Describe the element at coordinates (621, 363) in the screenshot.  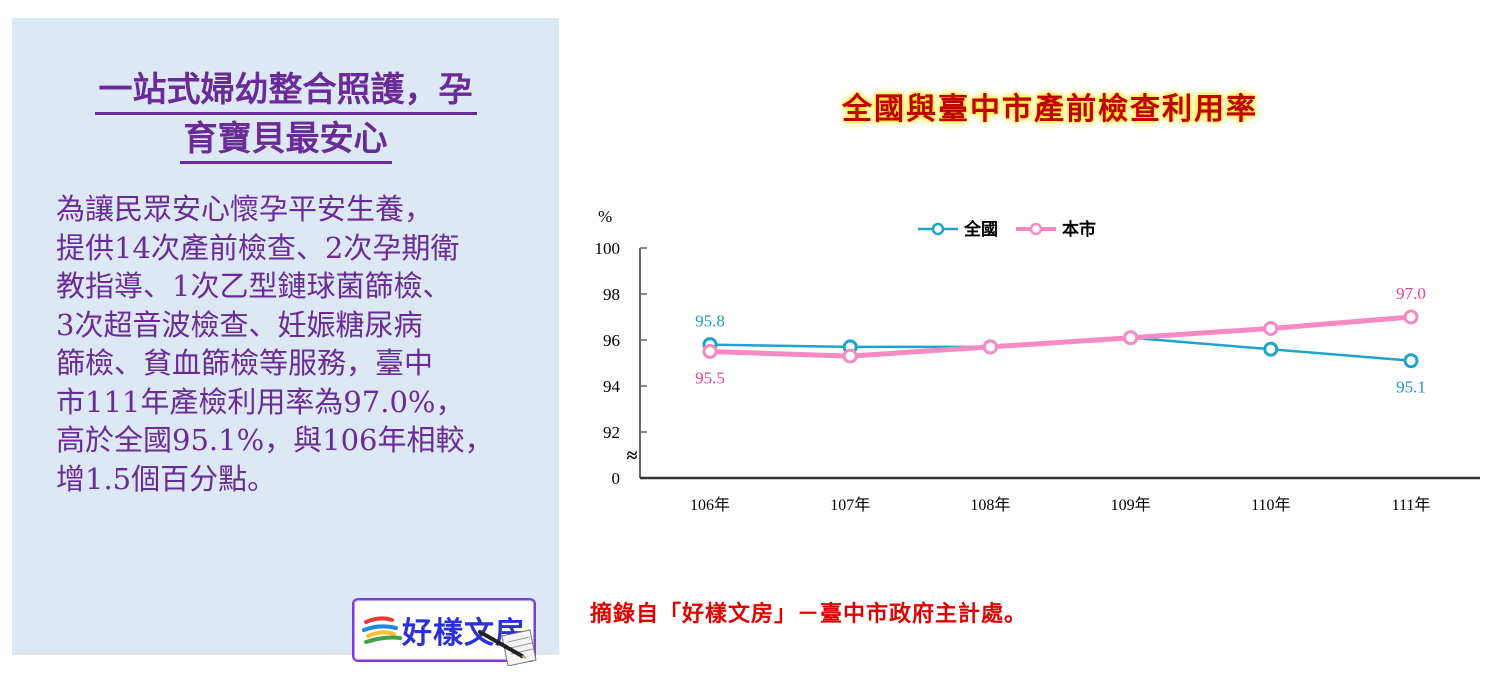
I see `y-axis: 100 98 96 94 92 0 ≈` at that location.